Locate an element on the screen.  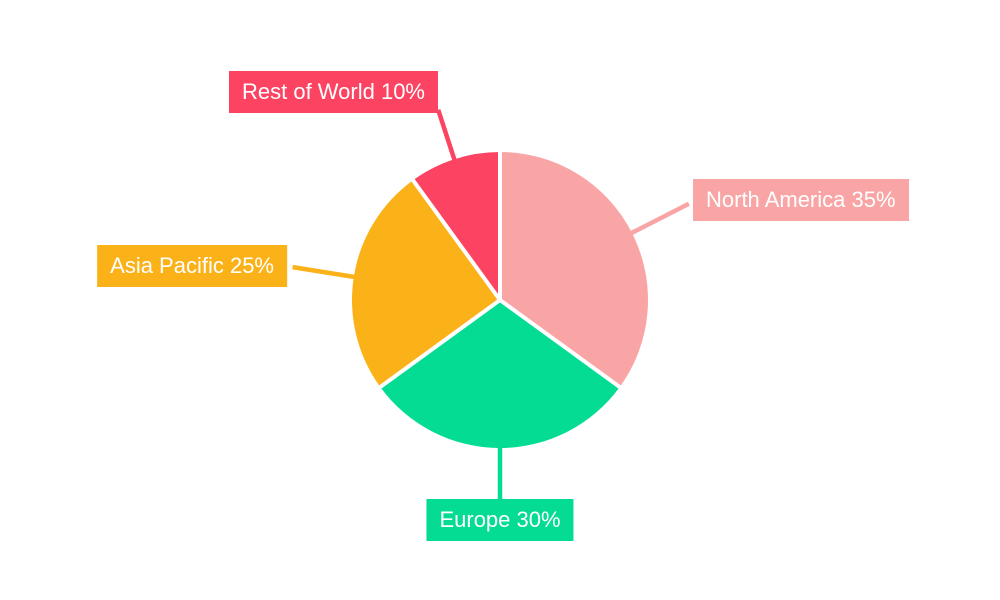
pie-slice-europe is located at coordinates (500, 374).